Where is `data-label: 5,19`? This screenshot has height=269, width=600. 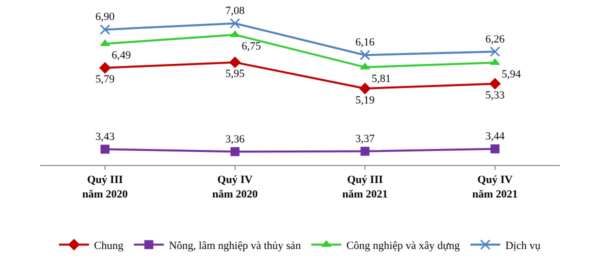 data-label: 5,19 is located at coordinates (365, 100).